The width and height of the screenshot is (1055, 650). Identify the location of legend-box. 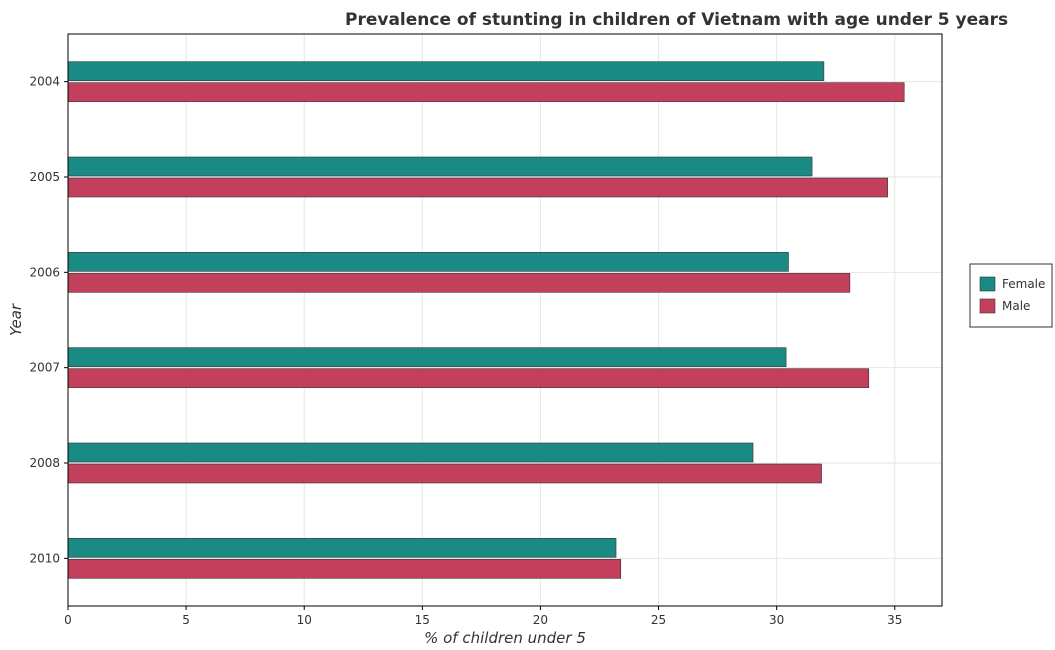
(1011, 295).